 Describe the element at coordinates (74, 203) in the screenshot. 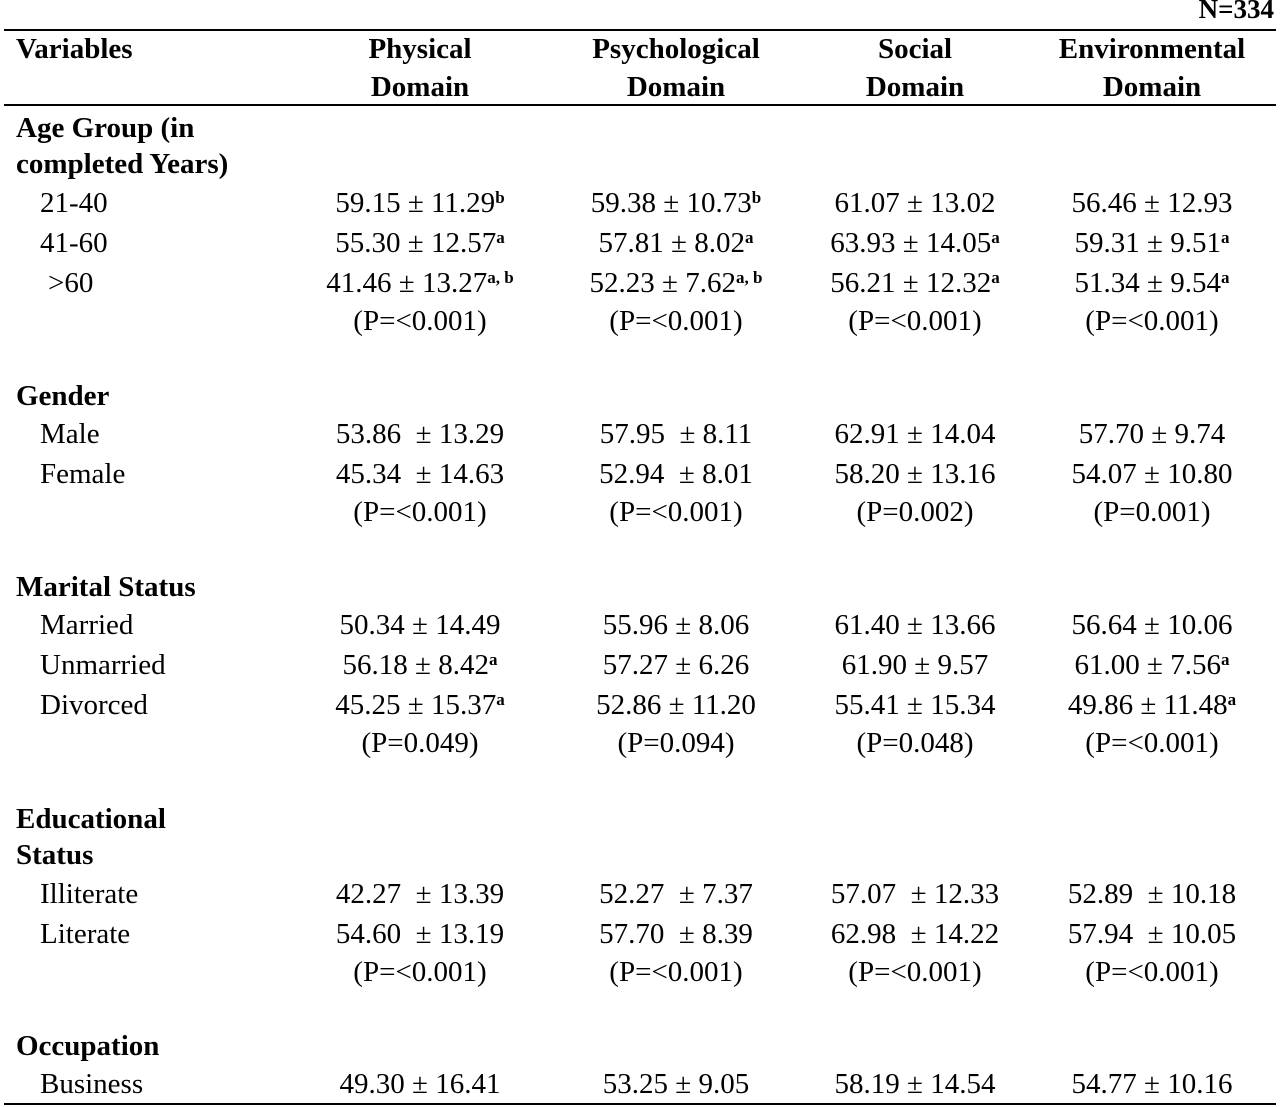

I see `row-label: 21-40` at that location.